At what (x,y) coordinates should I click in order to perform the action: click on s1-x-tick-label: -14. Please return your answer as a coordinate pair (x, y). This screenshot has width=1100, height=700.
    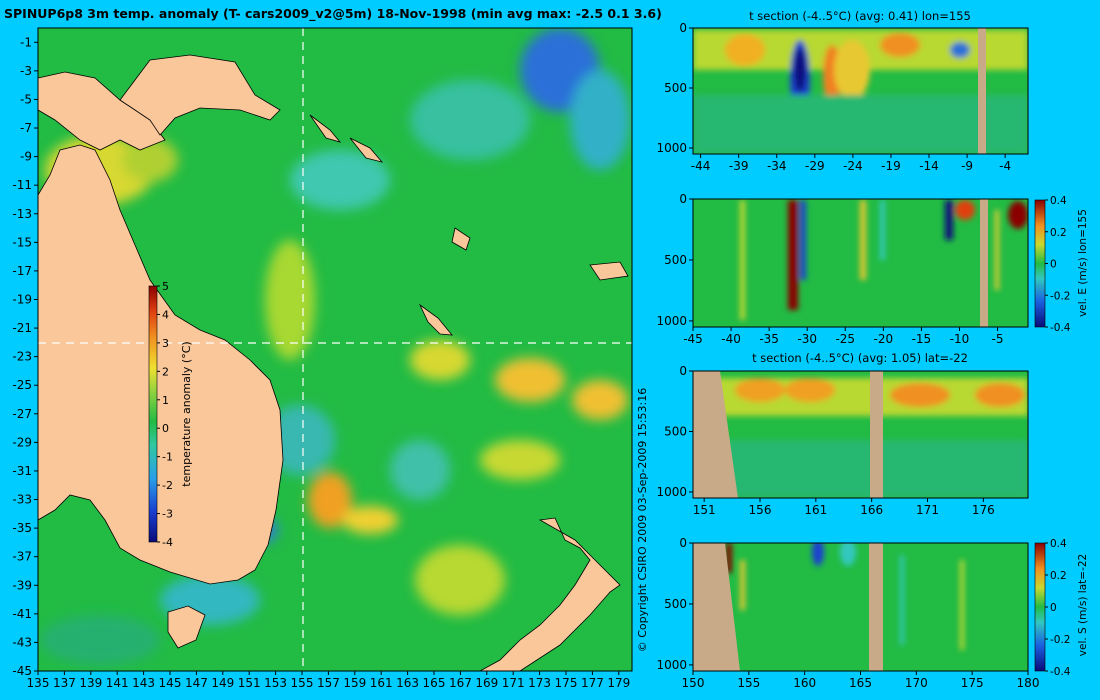
    Looking at the image, I should click on (929, 166).